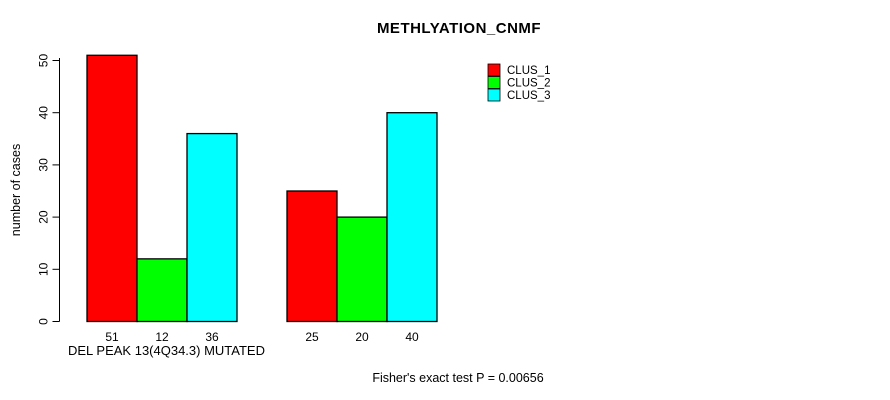  What do you see at coordinates (528, 96) in the screenshot?
I see `legend-label-clus_3: CLUS_3` at bounding box center [528, 96].